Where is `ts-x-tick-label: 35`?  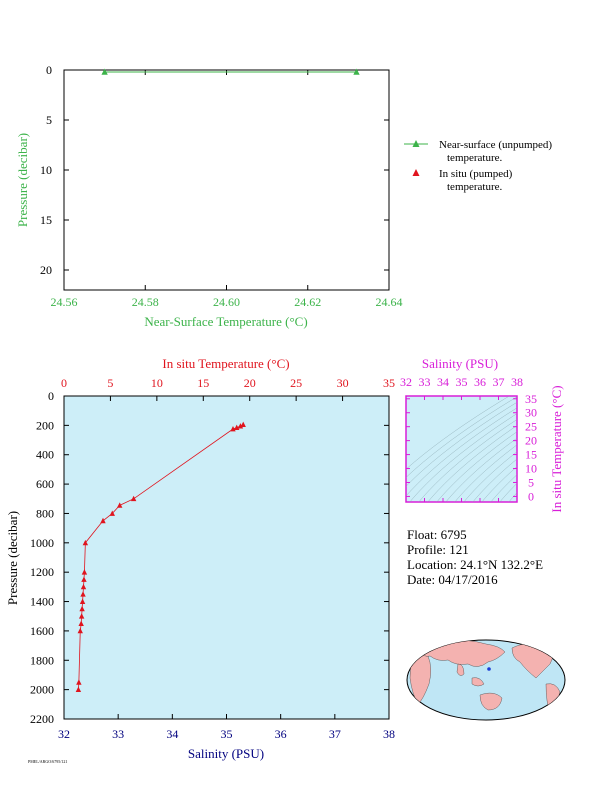 ts-x-tick-label: 35 is located at coordinates (462, 382).